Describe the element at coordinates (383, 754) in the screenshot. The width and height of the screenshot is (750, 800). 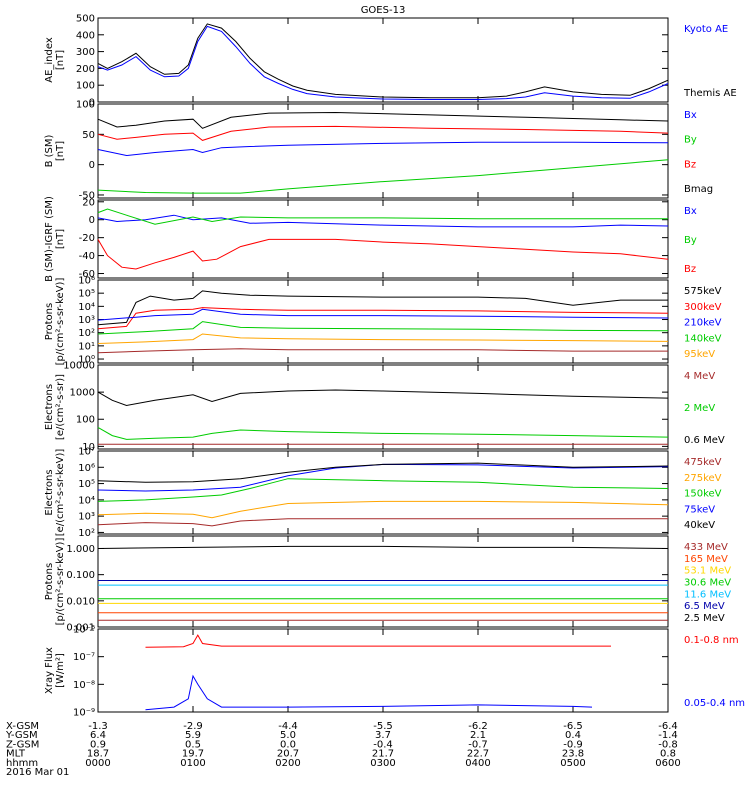
I see `footer-cell: 21.7` at that location.